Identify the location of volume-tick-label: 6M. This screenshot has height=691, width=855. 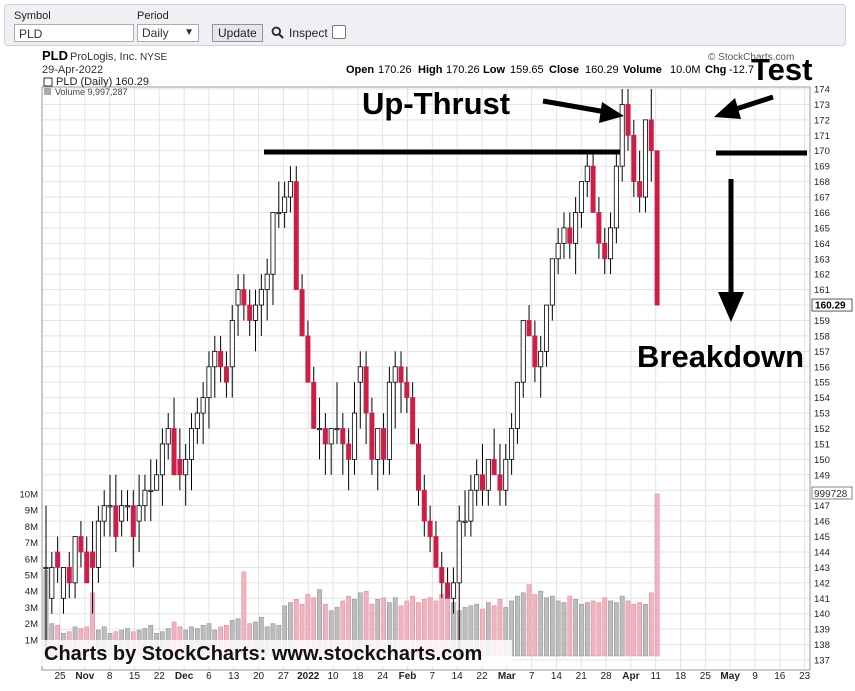
(31, 559).